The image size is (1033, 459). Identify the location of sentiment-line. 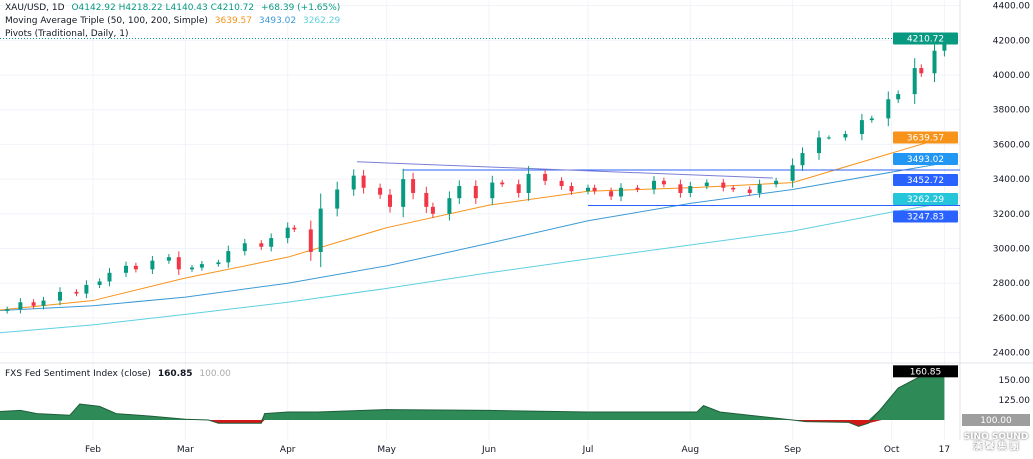
(472, 398).